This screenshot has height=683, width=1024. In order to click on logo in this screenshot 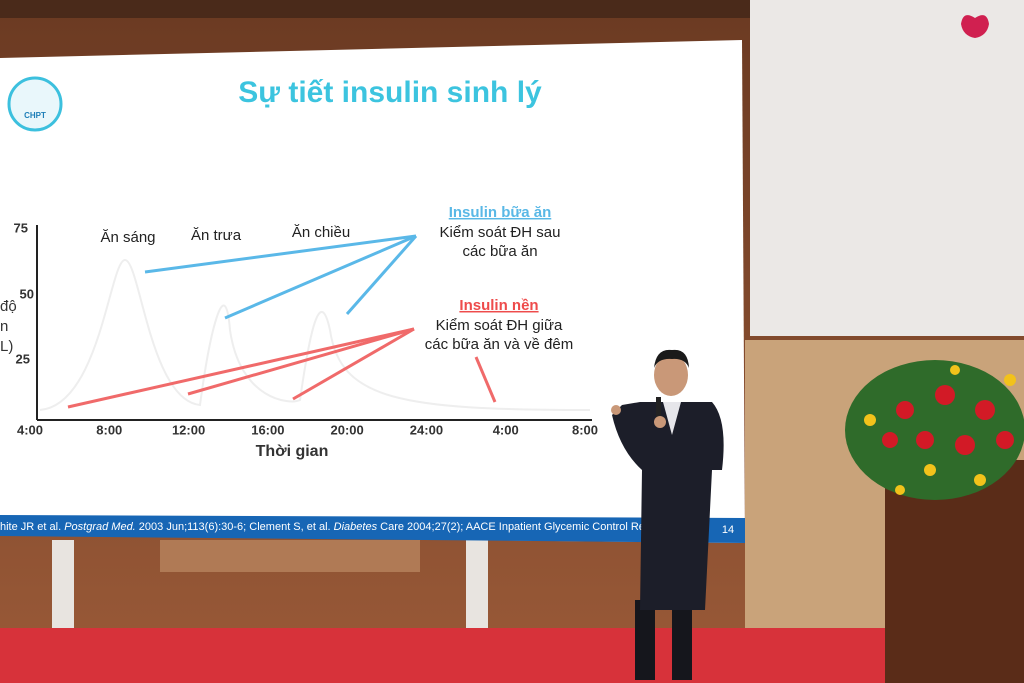, I will do `click(35, 104)`.